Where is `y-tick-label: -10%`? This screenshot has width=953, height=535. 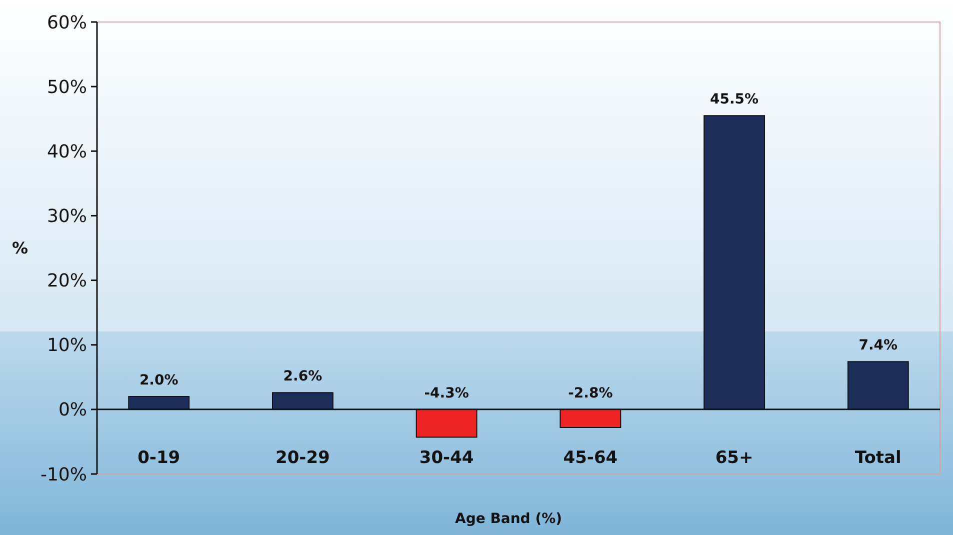 y-tick-label: -10% is located at coordinates (63, 475).